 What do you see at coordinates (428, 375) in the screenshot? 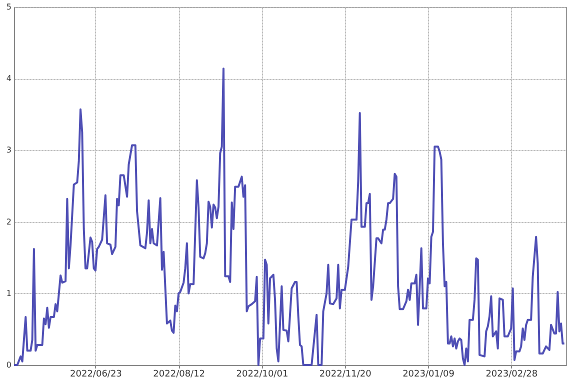
I see `x-tick-label: 2023/01/09` at bounding box center [428, 375].